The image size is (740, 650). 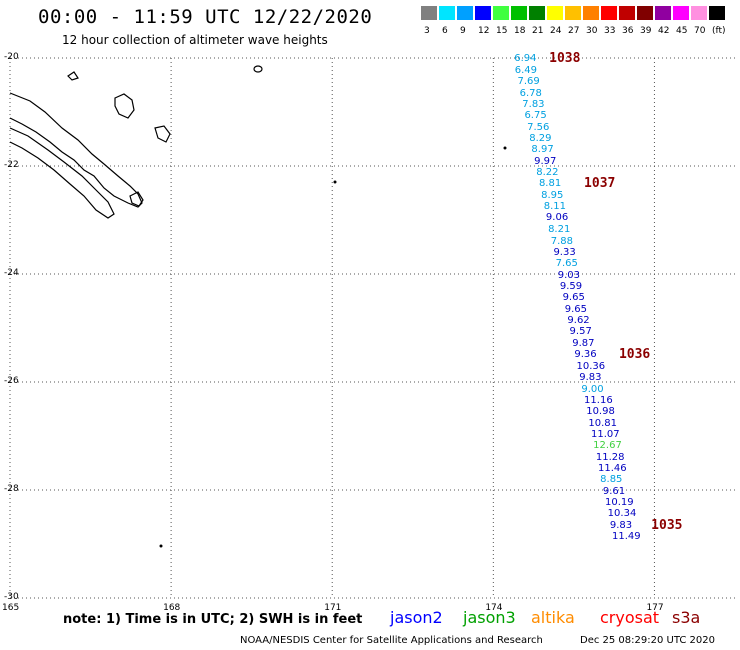 What do you see at coordinates (580, 332) in the screenshot?
I see `swh-value: 9.57` at bounding box center [580, 332].